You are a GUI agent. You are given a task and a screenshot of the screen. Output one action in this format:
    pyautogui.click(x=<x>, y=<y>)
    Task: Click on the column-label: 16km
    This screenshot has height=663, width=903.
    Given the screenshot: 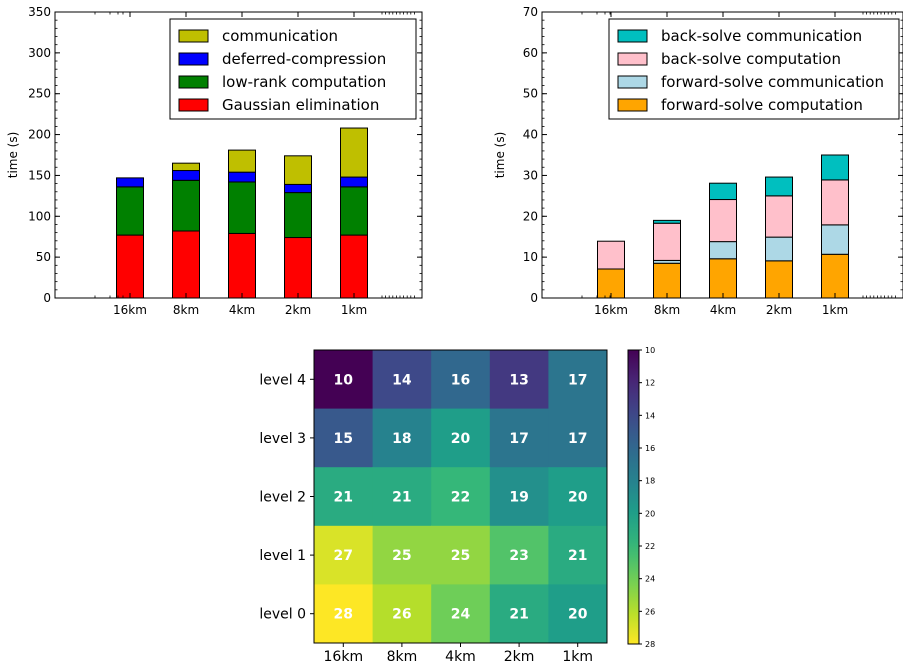 What is the action you would take?
    pyautogui.click(x=344, y=656)
    